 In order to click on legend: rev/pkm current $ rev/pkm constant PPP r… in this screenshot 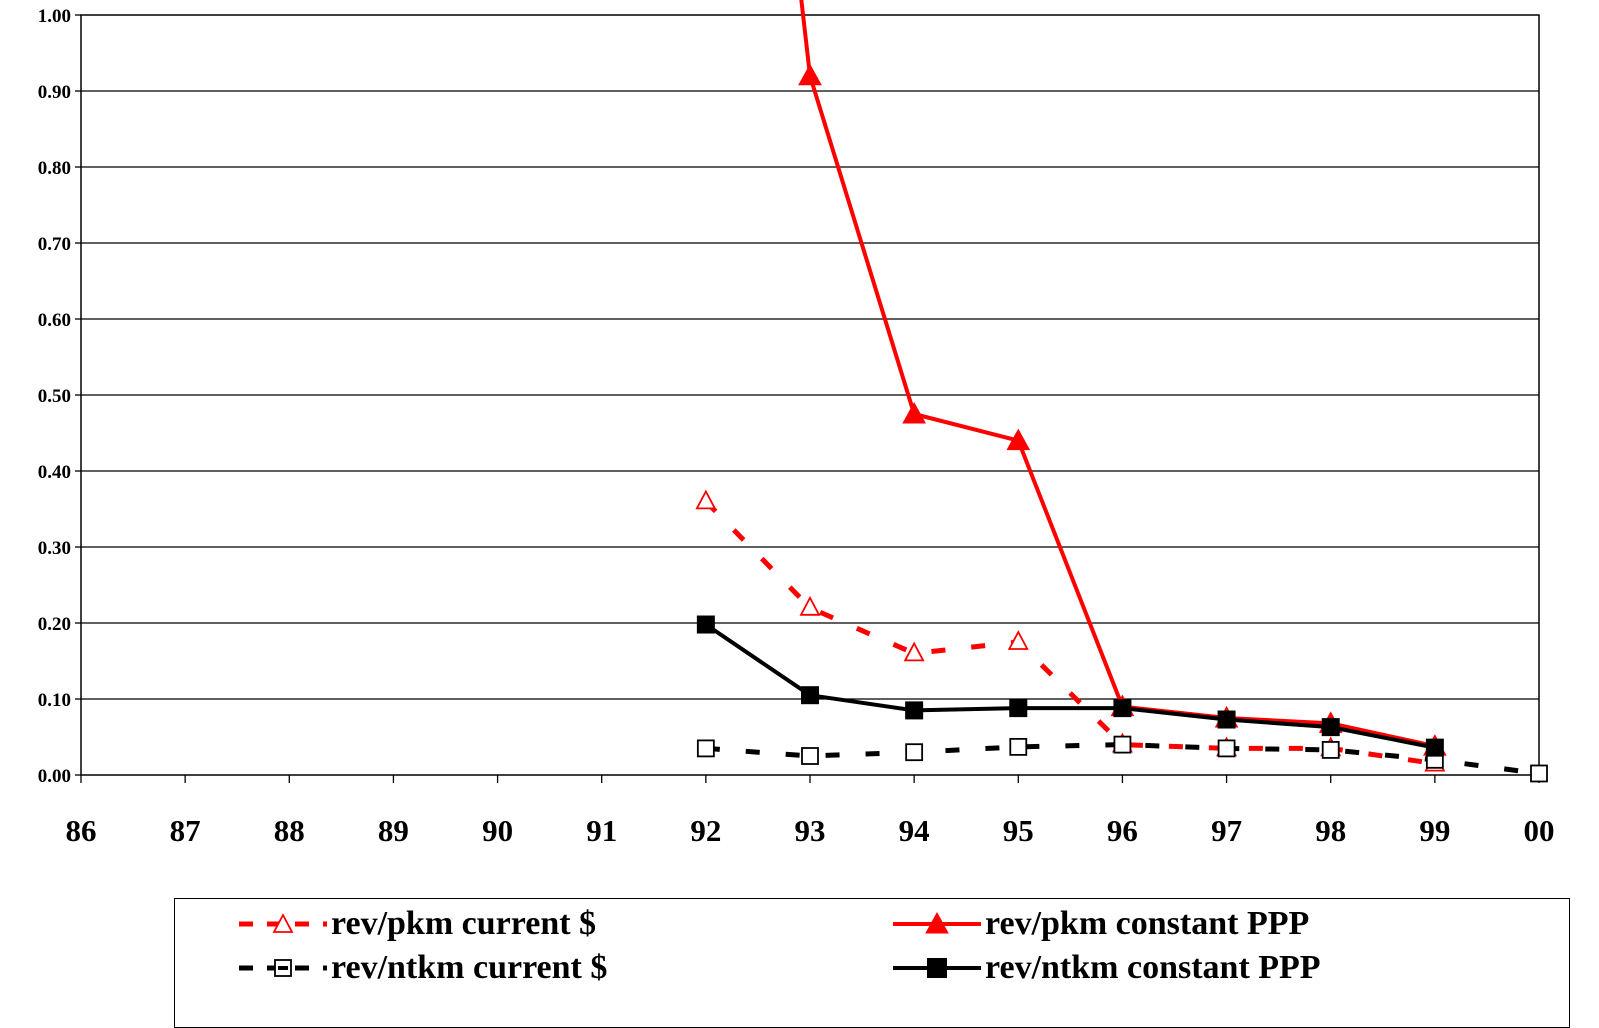, I will do `click(872, 963)`.